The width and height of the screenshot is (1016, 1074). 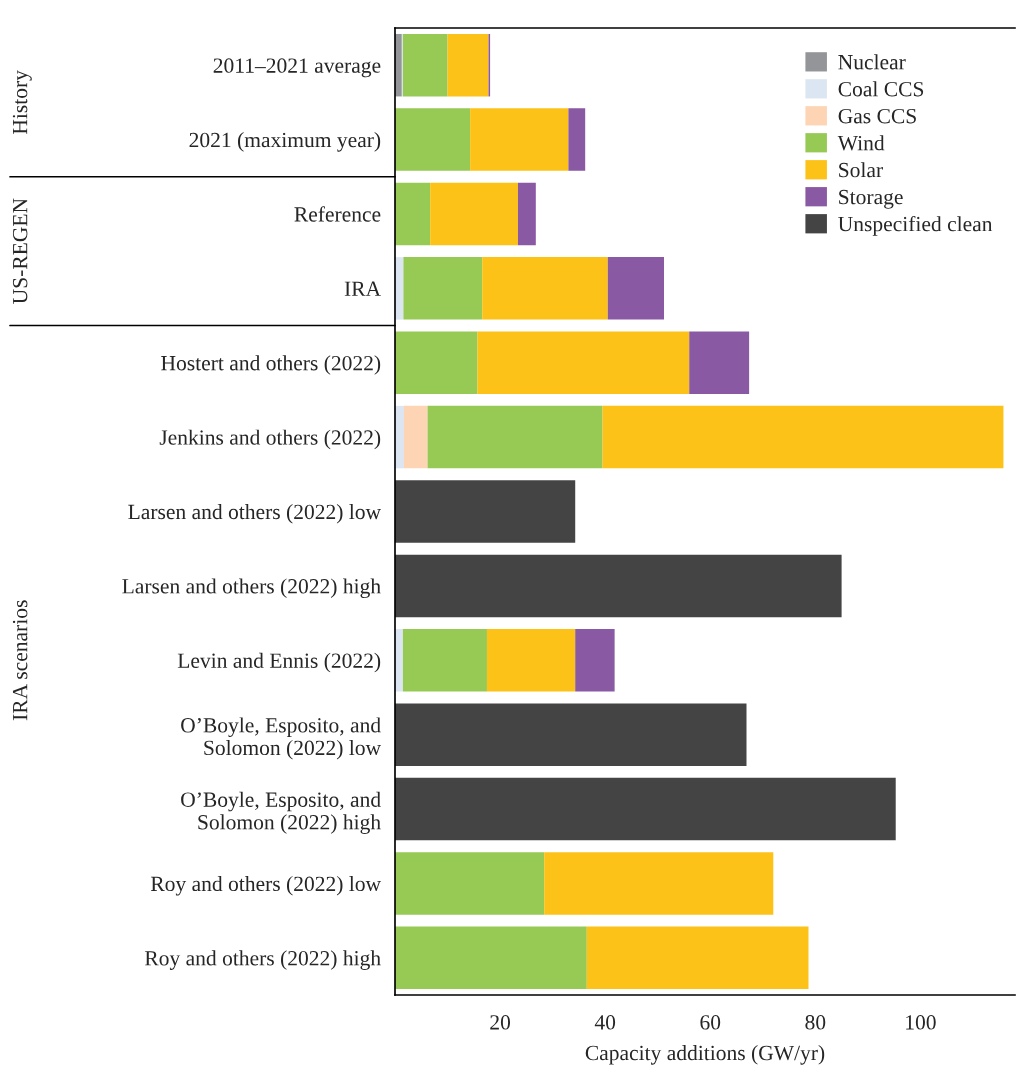 What do you see at coordinates (281, 812) in the screenshot?
I see `y-tick-label: O’Boyle, Esposito, and Solomon (2022) high` at bounding box center [281, 812].